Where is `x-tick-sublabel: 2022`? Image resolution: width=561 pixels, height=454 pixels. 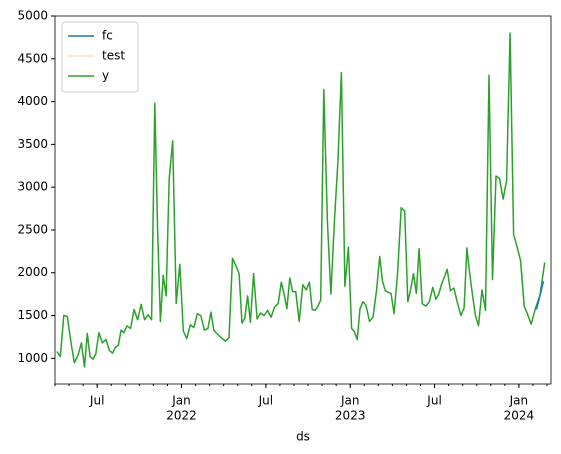
x-tick-sublabel: 2022 is located at coordinates (181, 416).